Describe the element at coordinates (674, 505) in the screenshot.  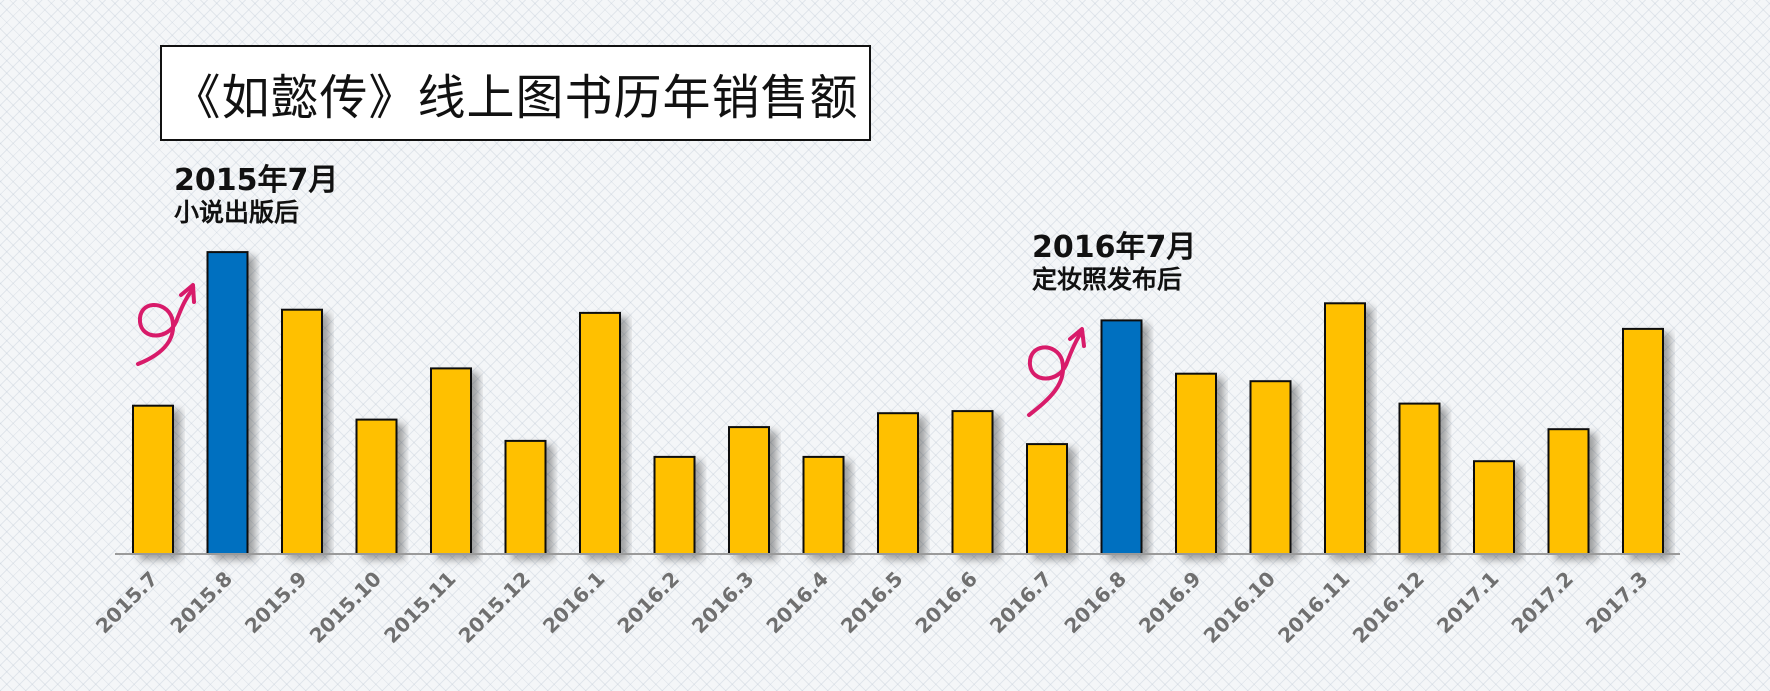
I see `bar-2016.2` at that location.